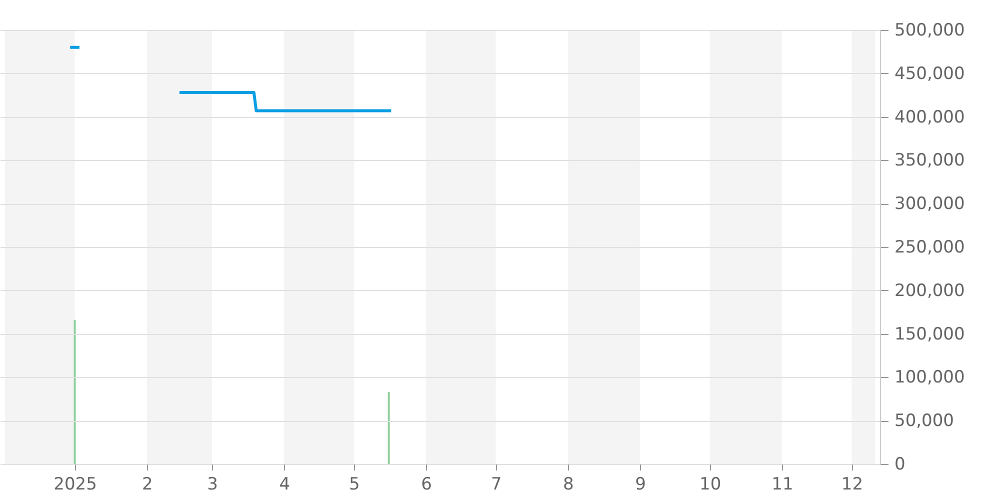 The width and height of the screenshot is (1000, 500). What do you see at coordinates (568, 484) in the screenshot?
I see `x-tick-label: 8` at bounding box center [568, 484].